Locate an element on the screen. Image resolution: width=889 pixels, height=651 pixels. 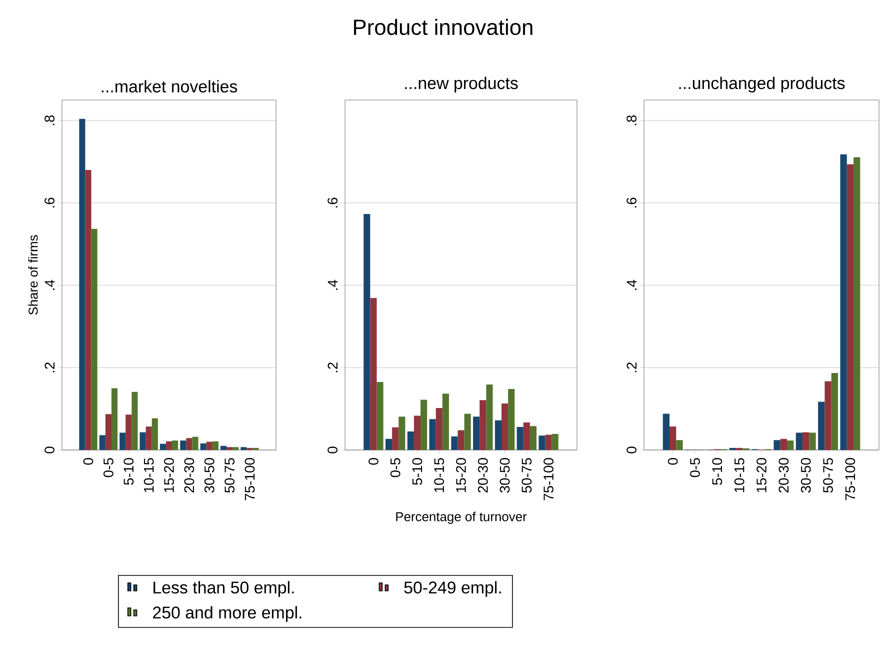
chart-title: ...new products is located at coordinates (461, 84).